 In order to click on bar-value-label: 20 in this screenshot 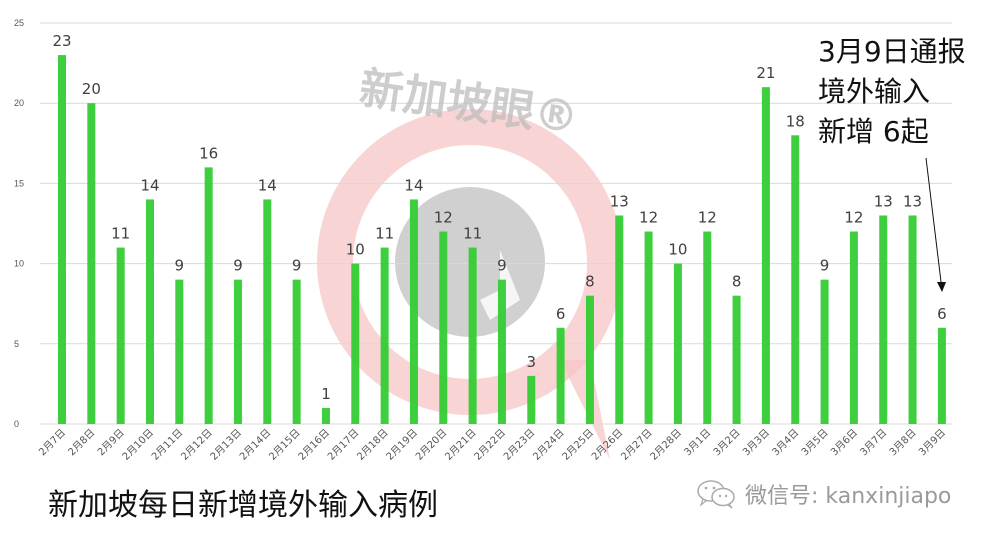, I will do `click(91, 89)`.